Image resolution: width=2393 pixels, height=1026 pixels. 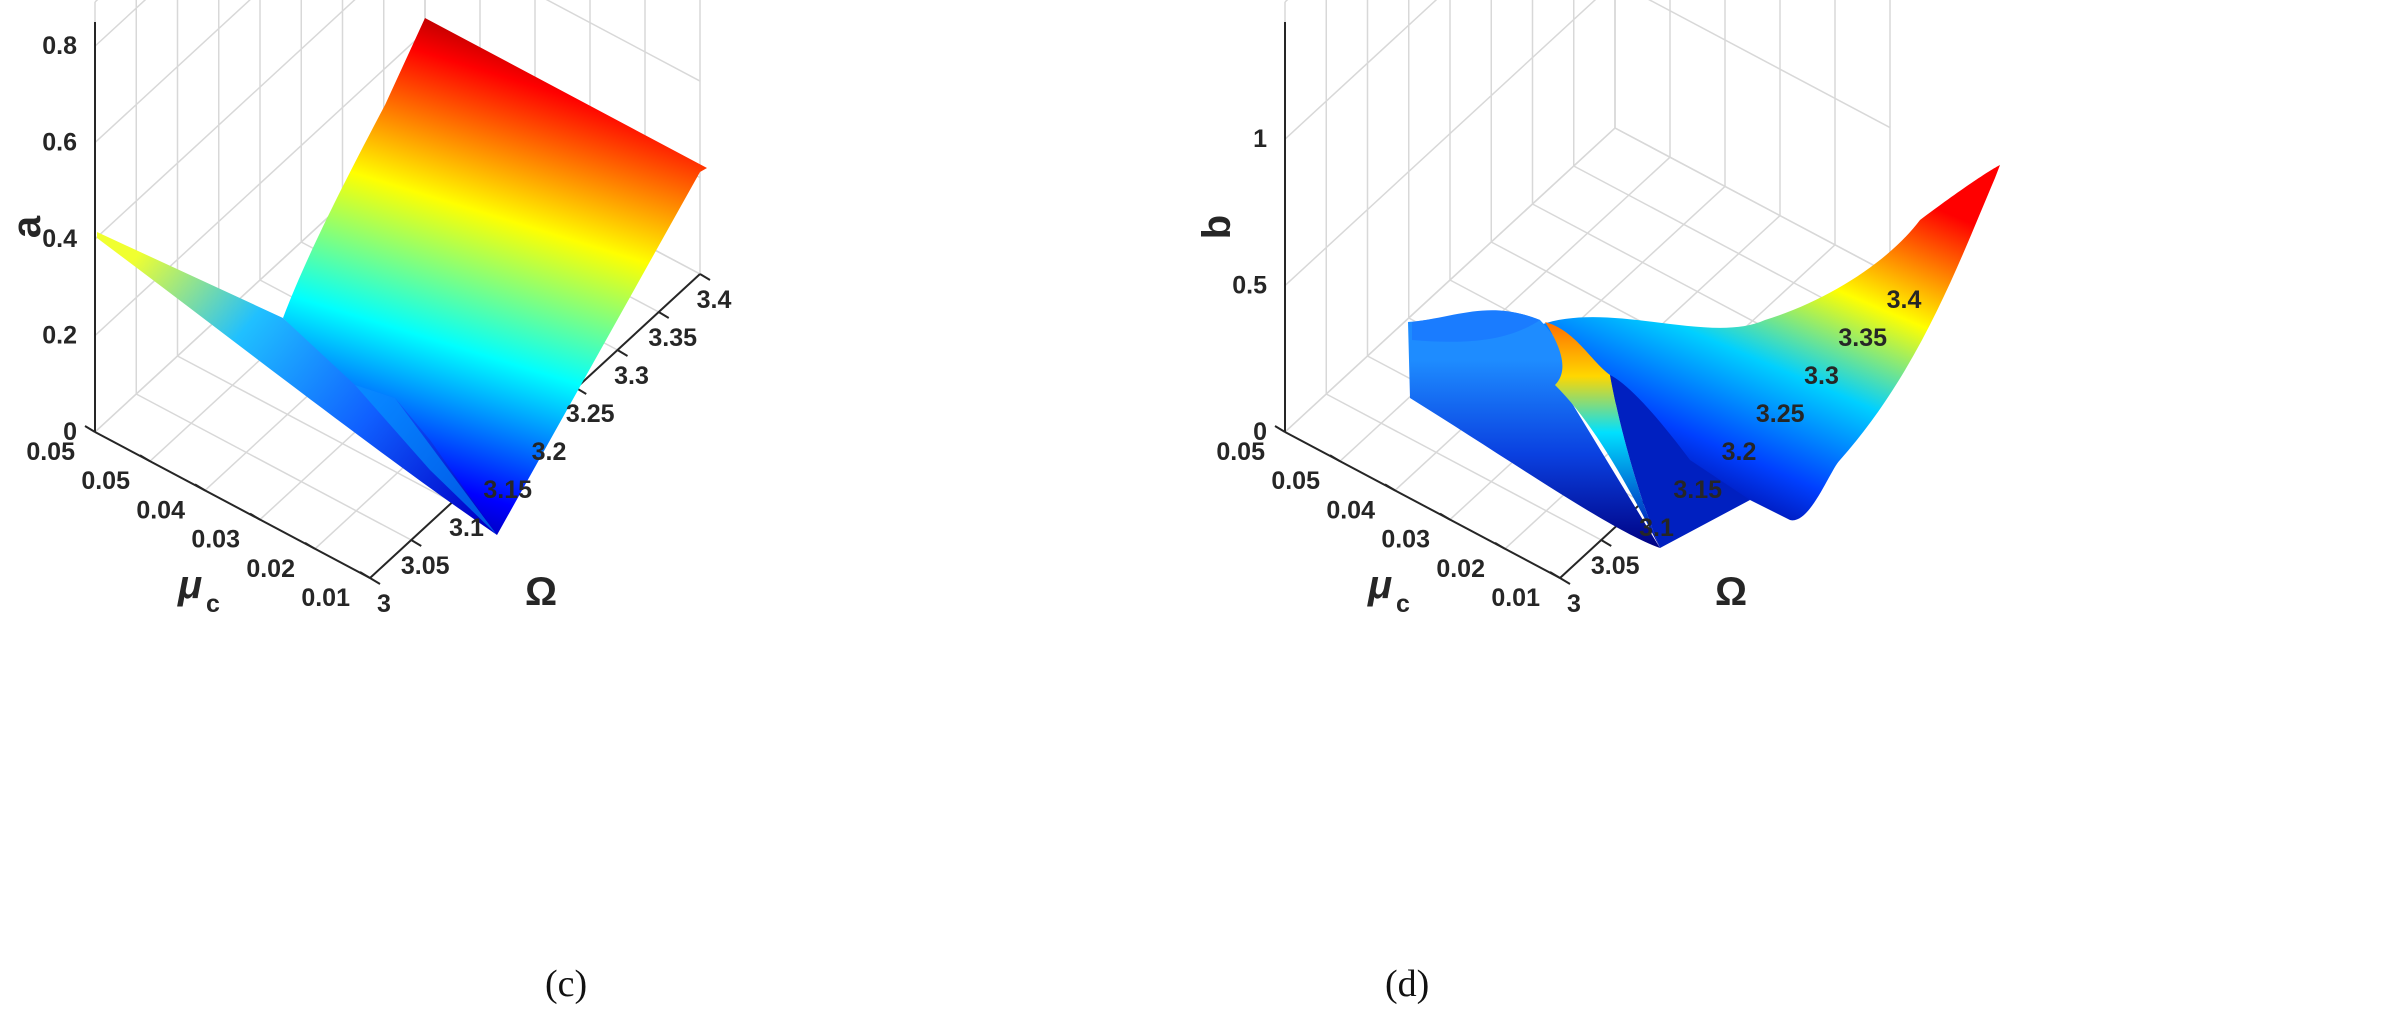 I want to click on axis-labels-c: a μ c Ω, so click(x=281, y=416).